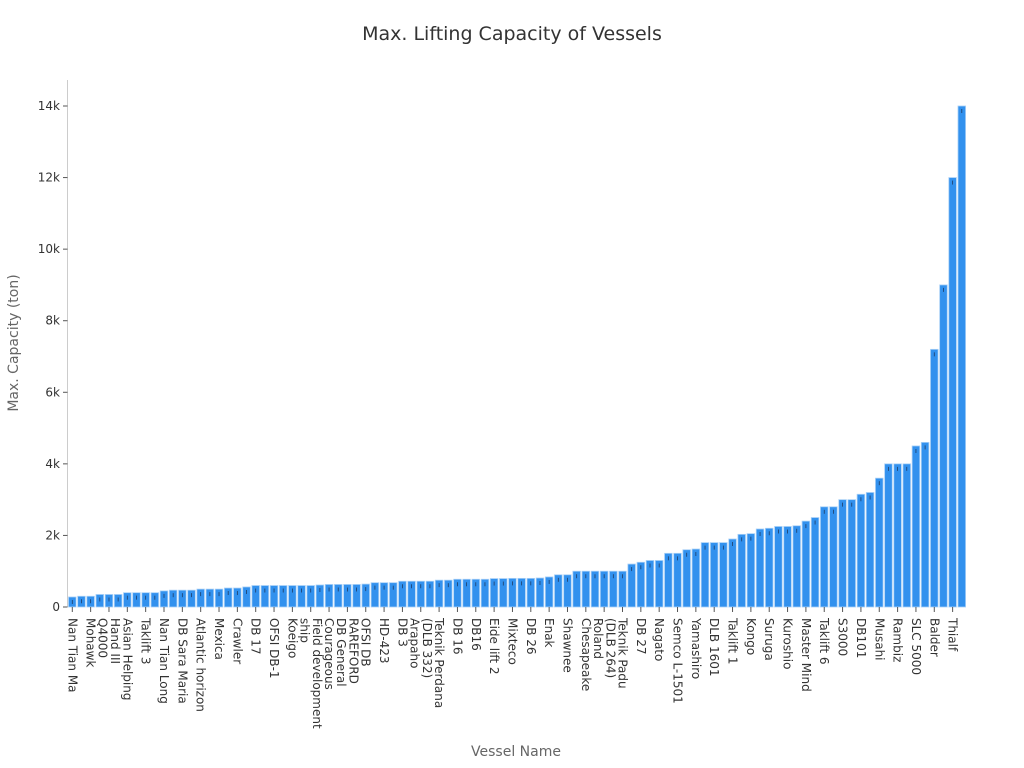  Describe the element at coordinates (146, 640) in the screenshot. I see `x-tick-label-line: Taklift 3` at that location.